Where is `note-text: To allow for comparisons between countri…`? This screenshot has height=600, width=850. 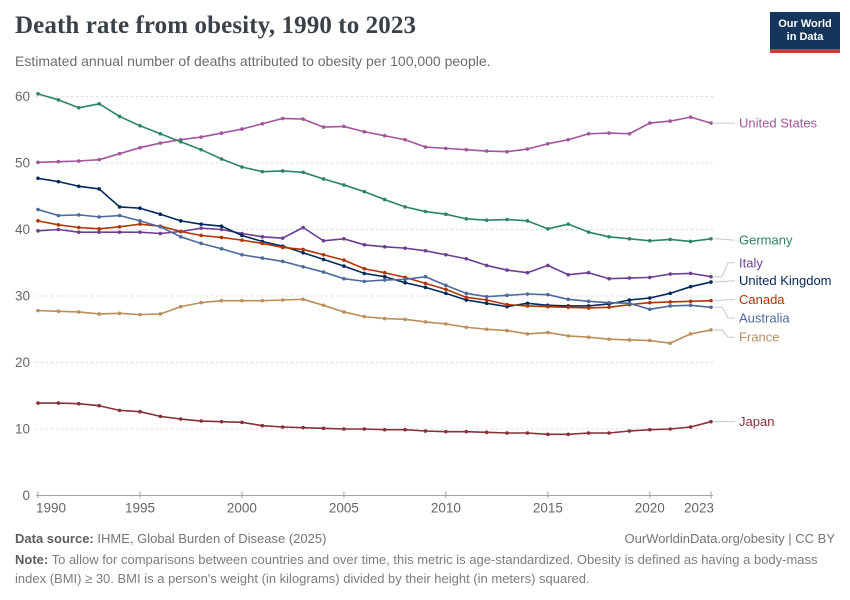 note-text: To allow for comparisons between countri… is located at coordinates (416, 569).